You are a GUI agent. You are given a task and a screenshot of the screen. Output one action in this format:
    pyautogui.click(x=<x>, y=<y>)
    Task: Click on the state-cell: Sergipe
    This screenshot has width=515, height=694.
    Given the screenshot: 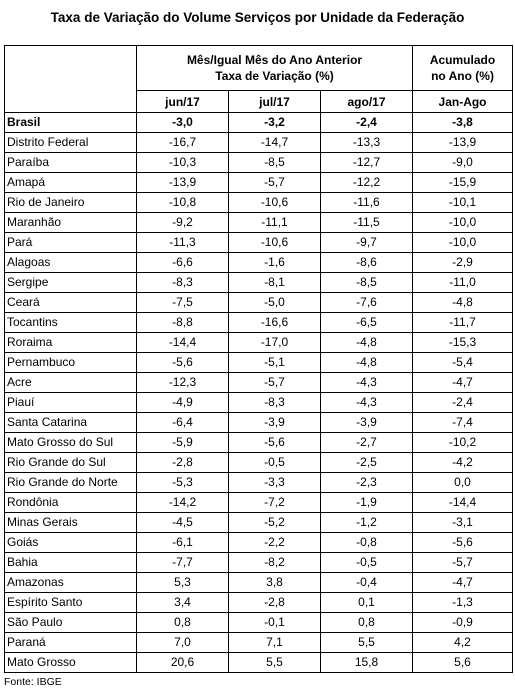 What is the action you would take?
    pyautogui.click(x=70, y=282)
    